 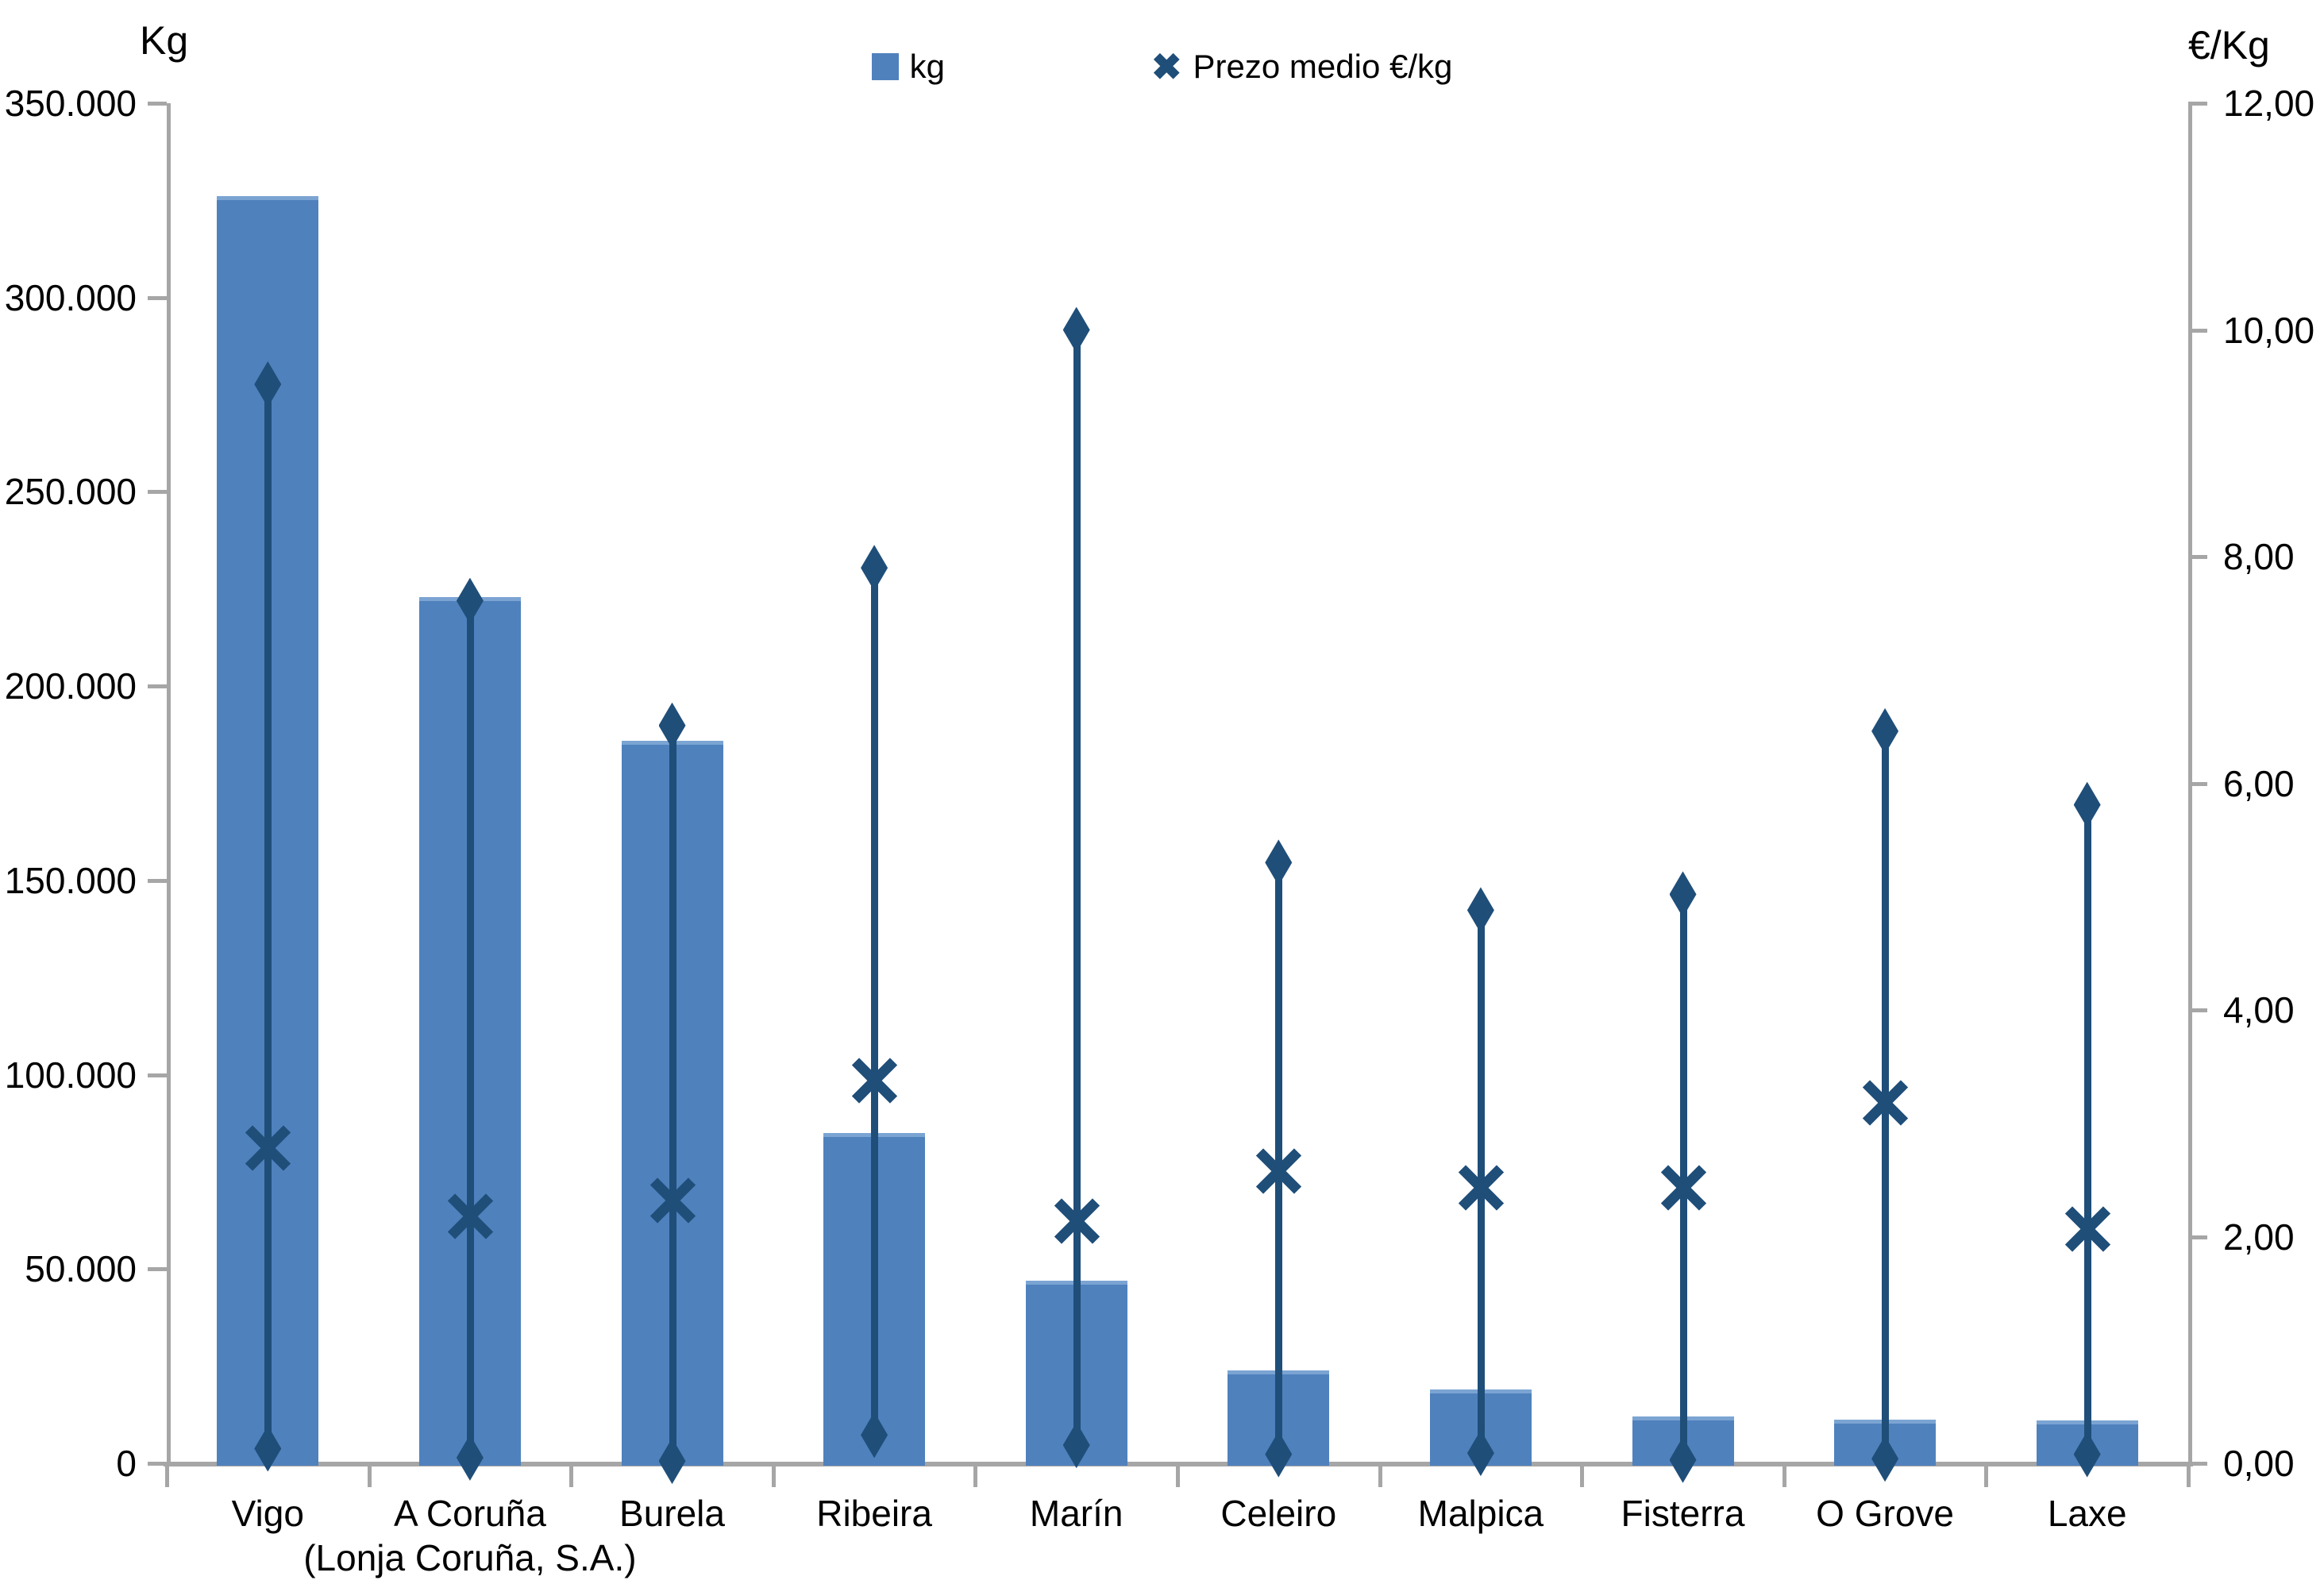 What do you see at coordinates (70, 492) in the screenshot?
I see `left-axis-tick-label: 250.000` at bounding box center [70, 492].